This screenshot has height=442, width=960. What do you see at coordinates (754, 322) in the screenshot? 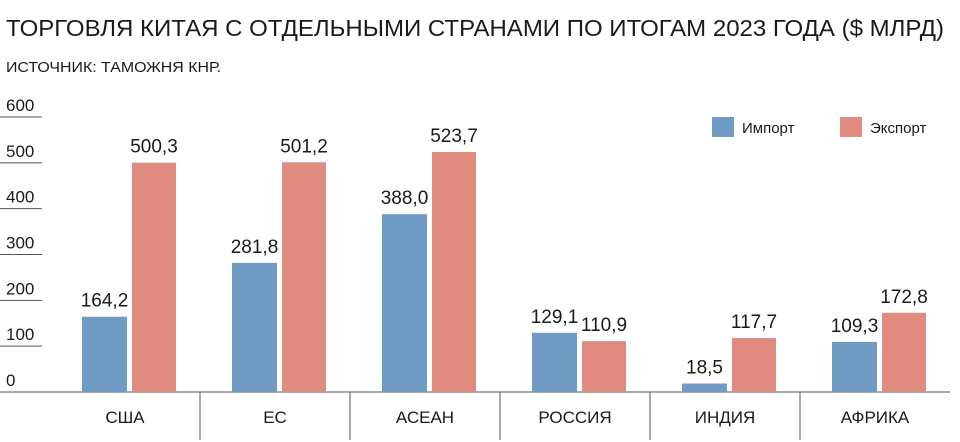
I see `value-label: 117,7` at bounding box center [754, 322].